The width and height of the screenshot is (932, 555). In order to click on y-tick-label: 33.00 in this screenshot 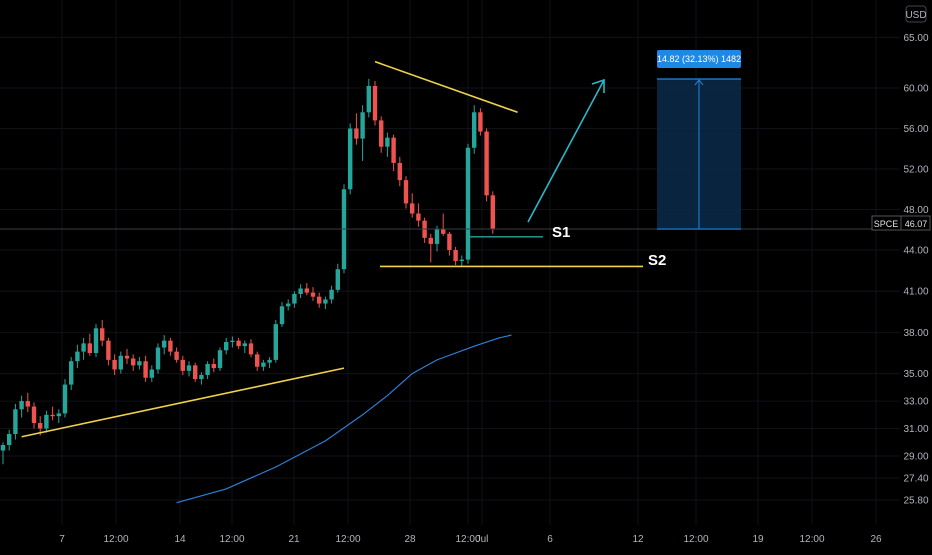, I will do `click(915, 402)`.